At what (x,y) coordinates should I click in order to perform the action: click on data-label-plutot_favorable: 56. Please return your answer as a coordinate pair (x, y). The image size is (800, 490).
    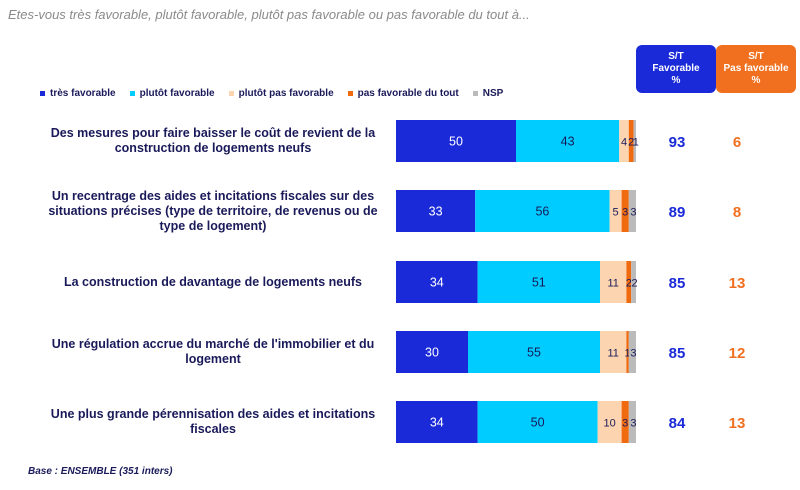
    Looking at the image, I should click on (542, 212).